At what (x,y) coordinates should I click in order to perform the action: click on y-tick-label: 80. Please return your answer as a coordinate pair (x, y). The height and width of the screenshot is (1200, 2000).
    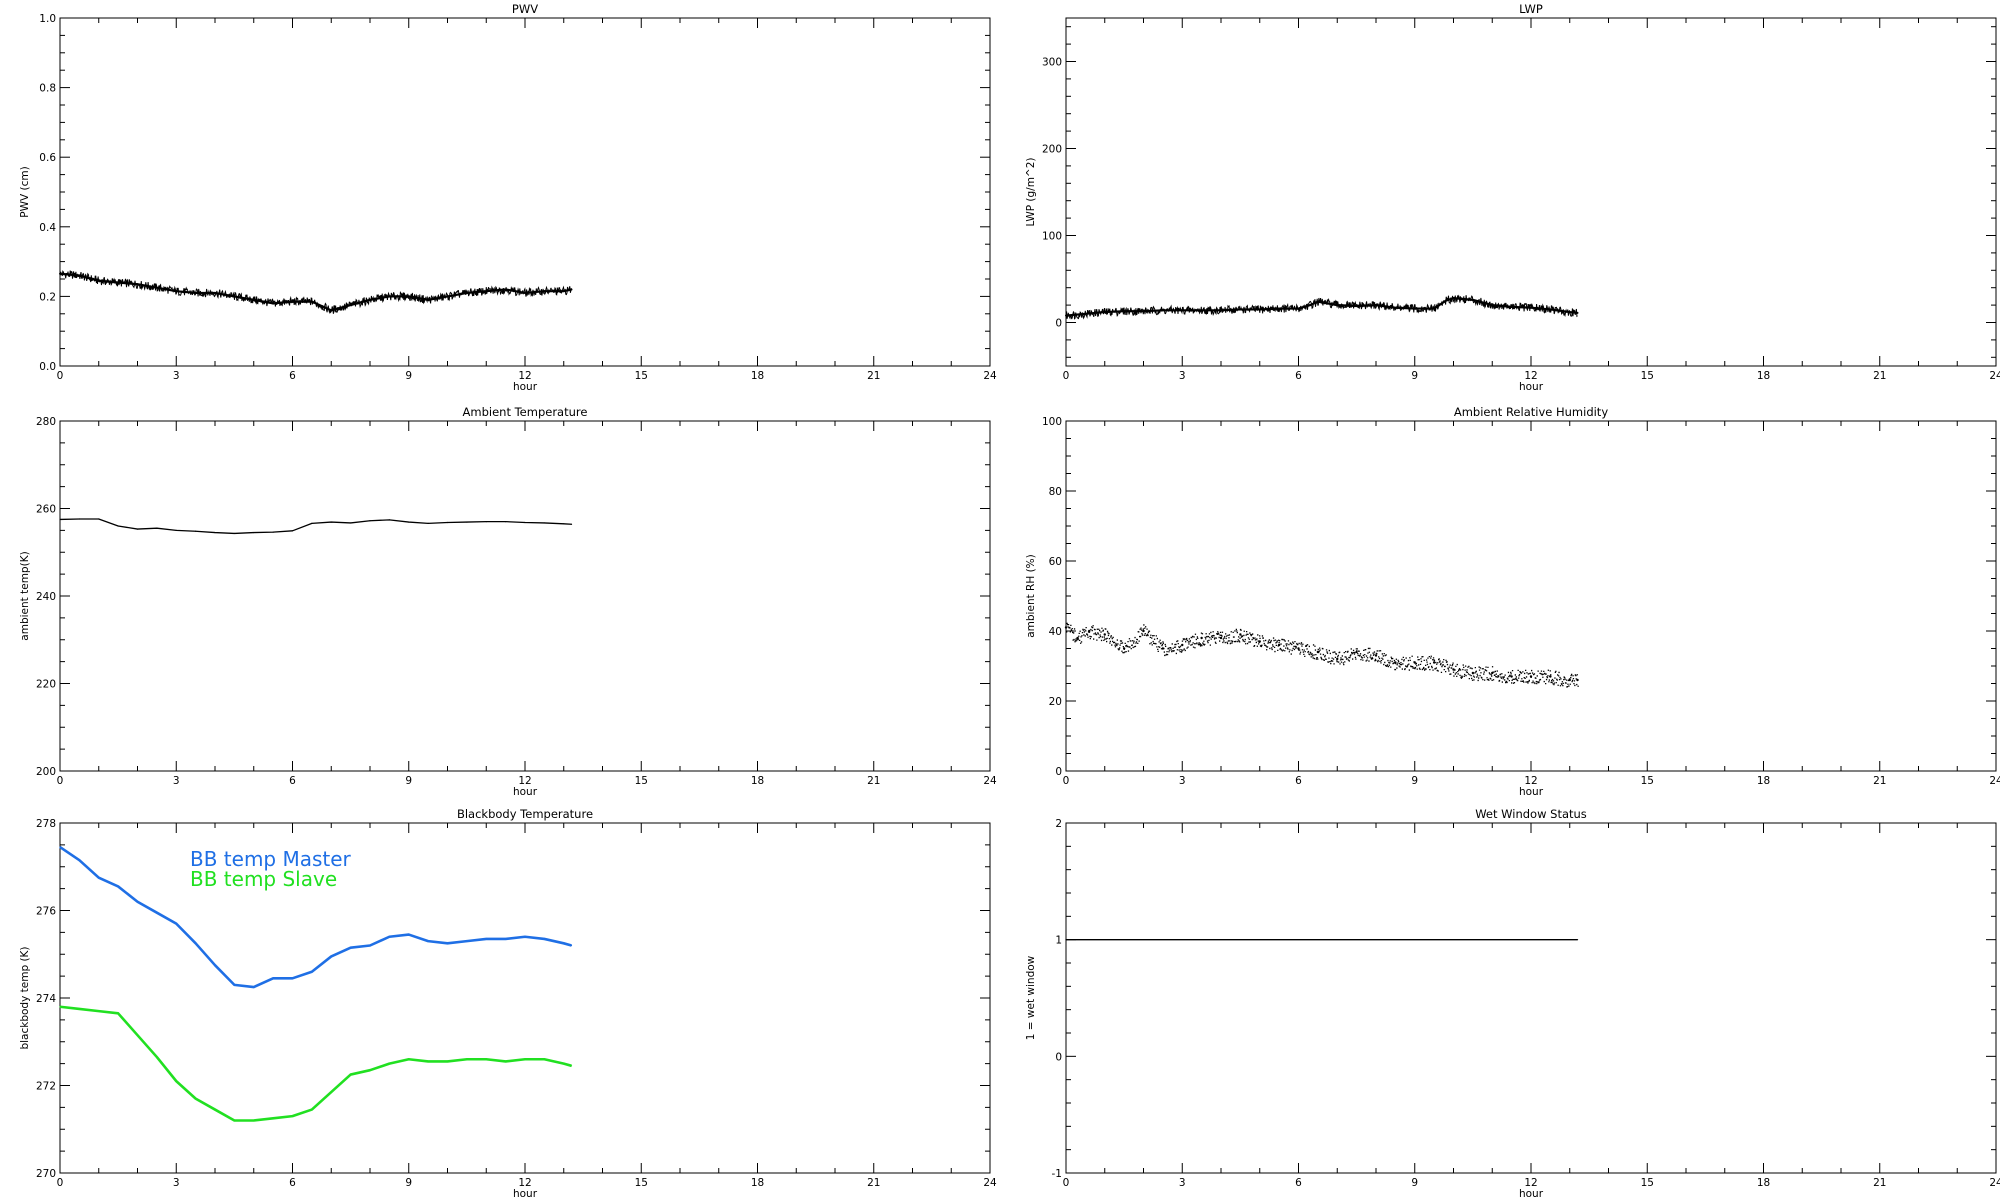
    Looking at the image, I should click on (1055, 492).